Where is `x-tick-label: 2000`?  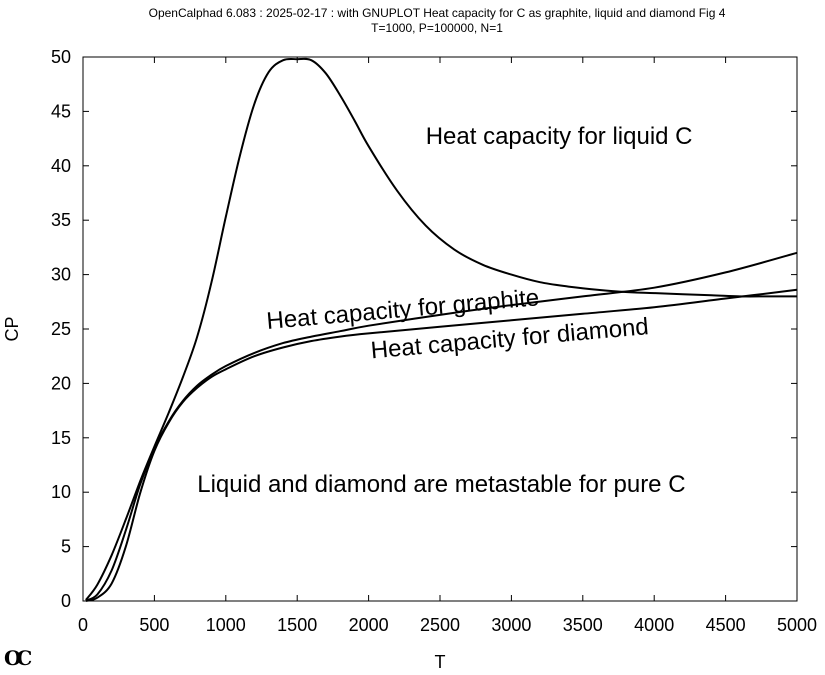 x-tick-label: 2000 is located at coordinates (369, 625).